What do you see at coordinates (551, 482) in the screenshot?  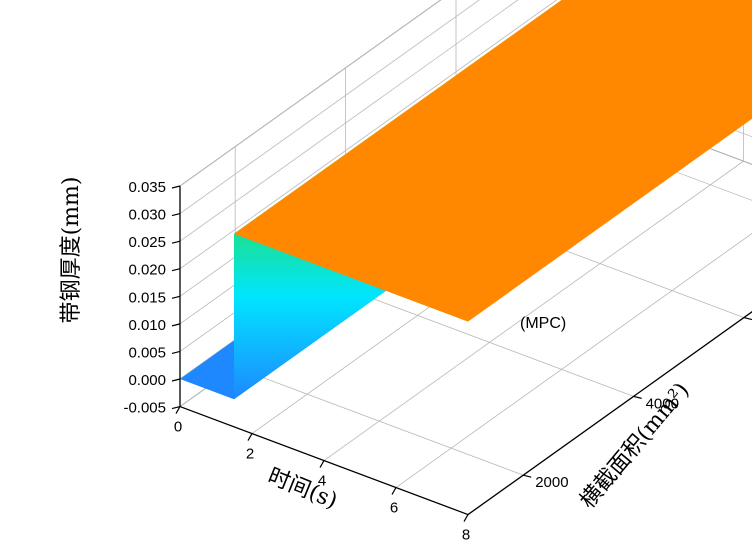 I see `y-tick-label: 2000` at bounding box center [551, 482].